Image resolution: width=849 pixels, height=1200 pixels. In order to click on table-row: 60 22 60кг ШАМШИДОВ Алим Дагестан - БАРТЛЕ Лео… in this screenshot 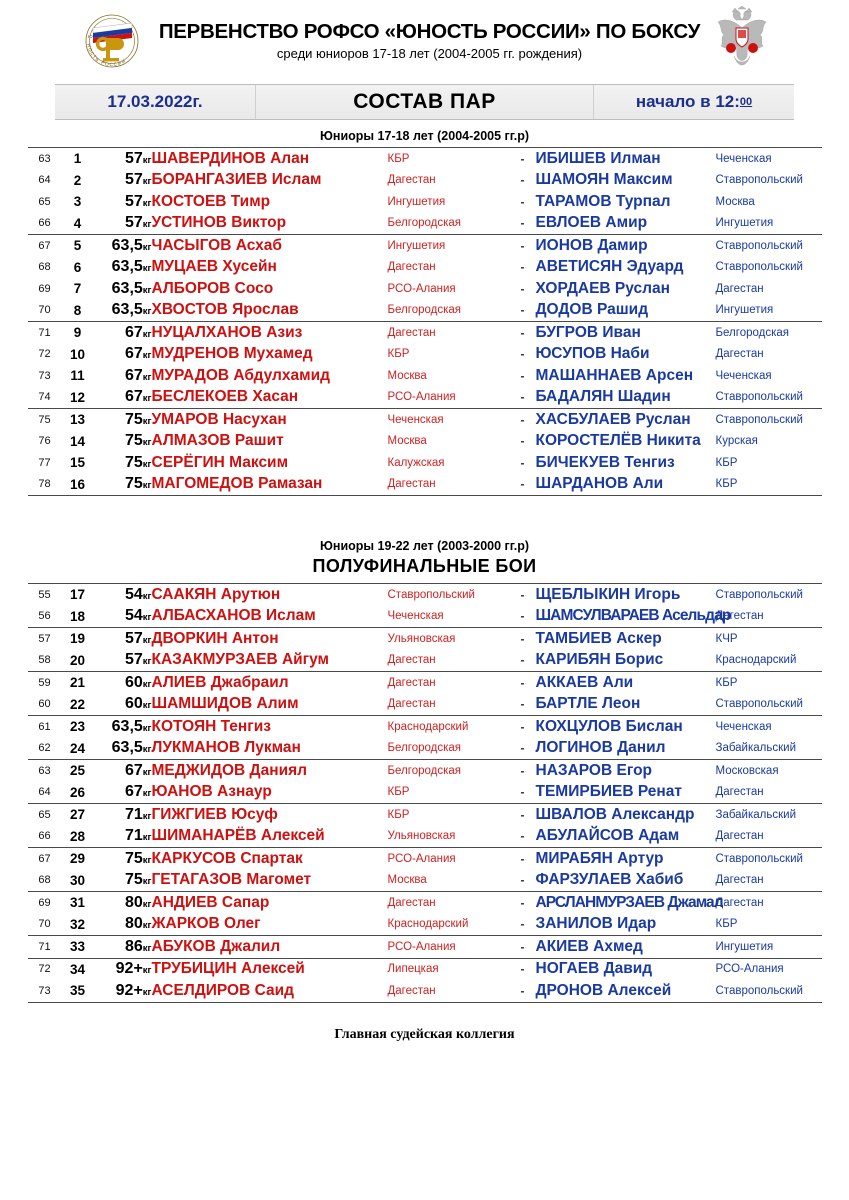, I will do `click(425, 705)`.